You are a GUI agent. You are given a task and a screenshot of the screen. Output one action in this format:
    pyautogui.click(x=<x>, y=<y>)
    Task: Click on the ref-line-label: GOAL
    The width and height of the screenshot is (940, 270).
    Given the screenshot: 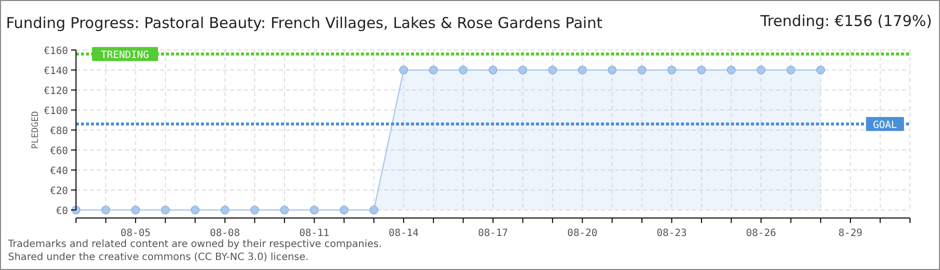 What is the action you would take?
    pyautogui.click(x=885, y=125)
    